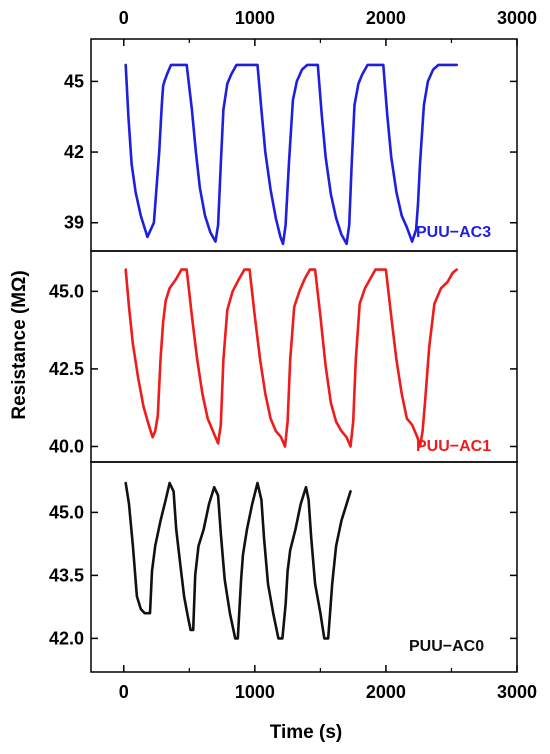 The height and width of the screenshot is (754, 550). What do you see at coordinates (255, 692) in the screenshot?
I see `bottom-x-tick-label: 1000` at bounding box center [255, 692].